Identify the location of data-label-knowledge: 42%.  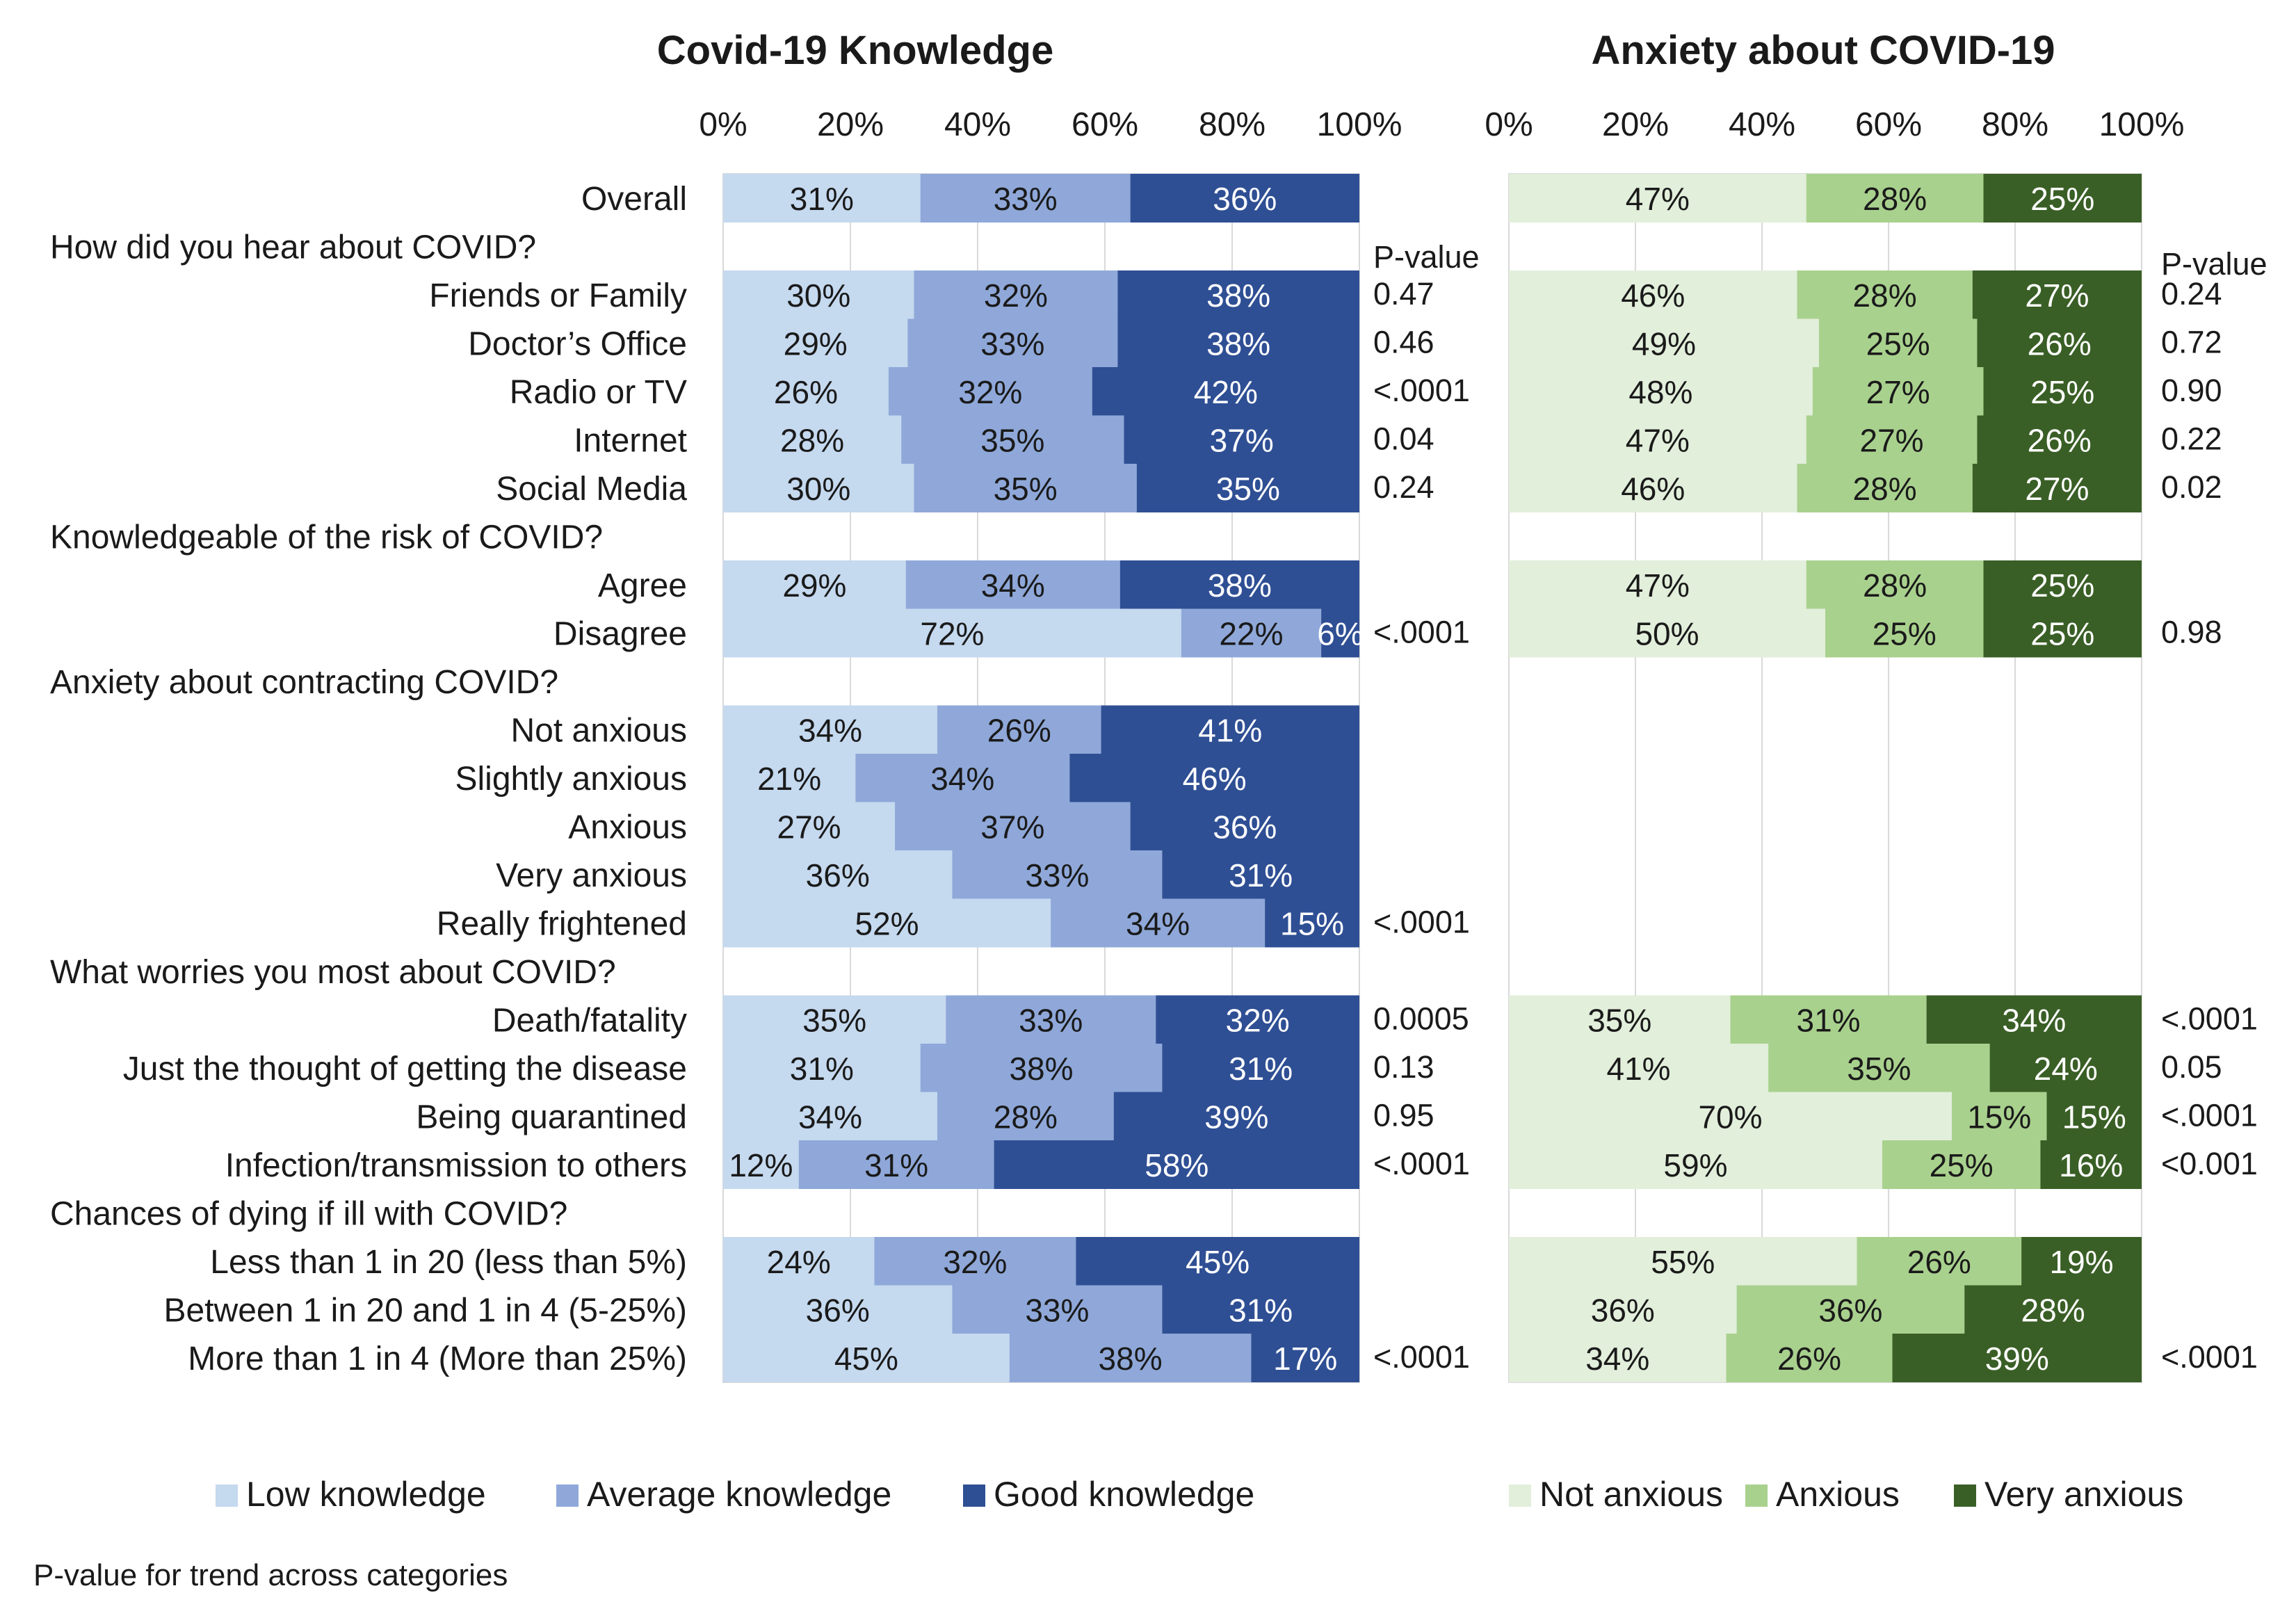
(1226, 392).